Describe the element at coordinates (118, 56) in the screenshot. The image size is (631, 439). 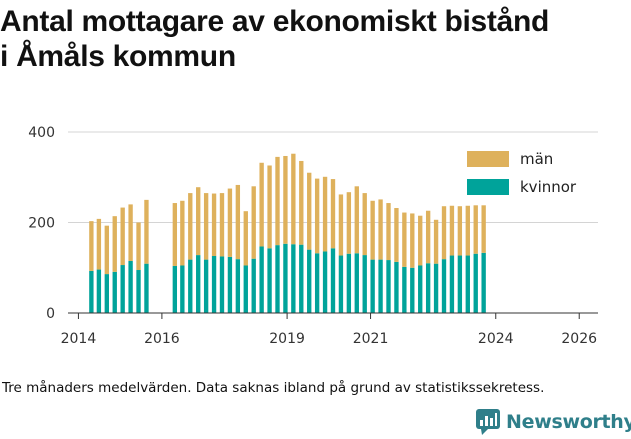
I see `chart-title-line-2: i Åmåls kommun` at that location.